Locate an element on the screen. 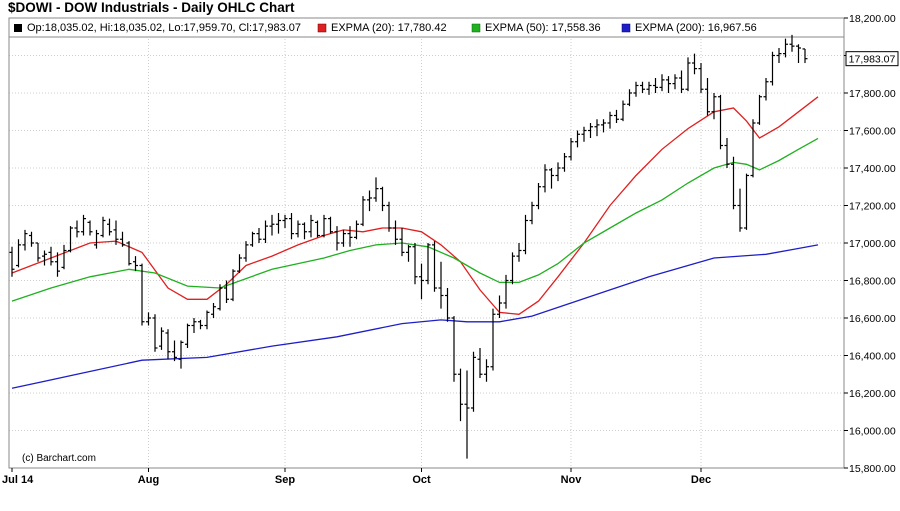  ema20-legend-text: EXPMA (20): 17,780.42 is located at coordinates (389, 28).